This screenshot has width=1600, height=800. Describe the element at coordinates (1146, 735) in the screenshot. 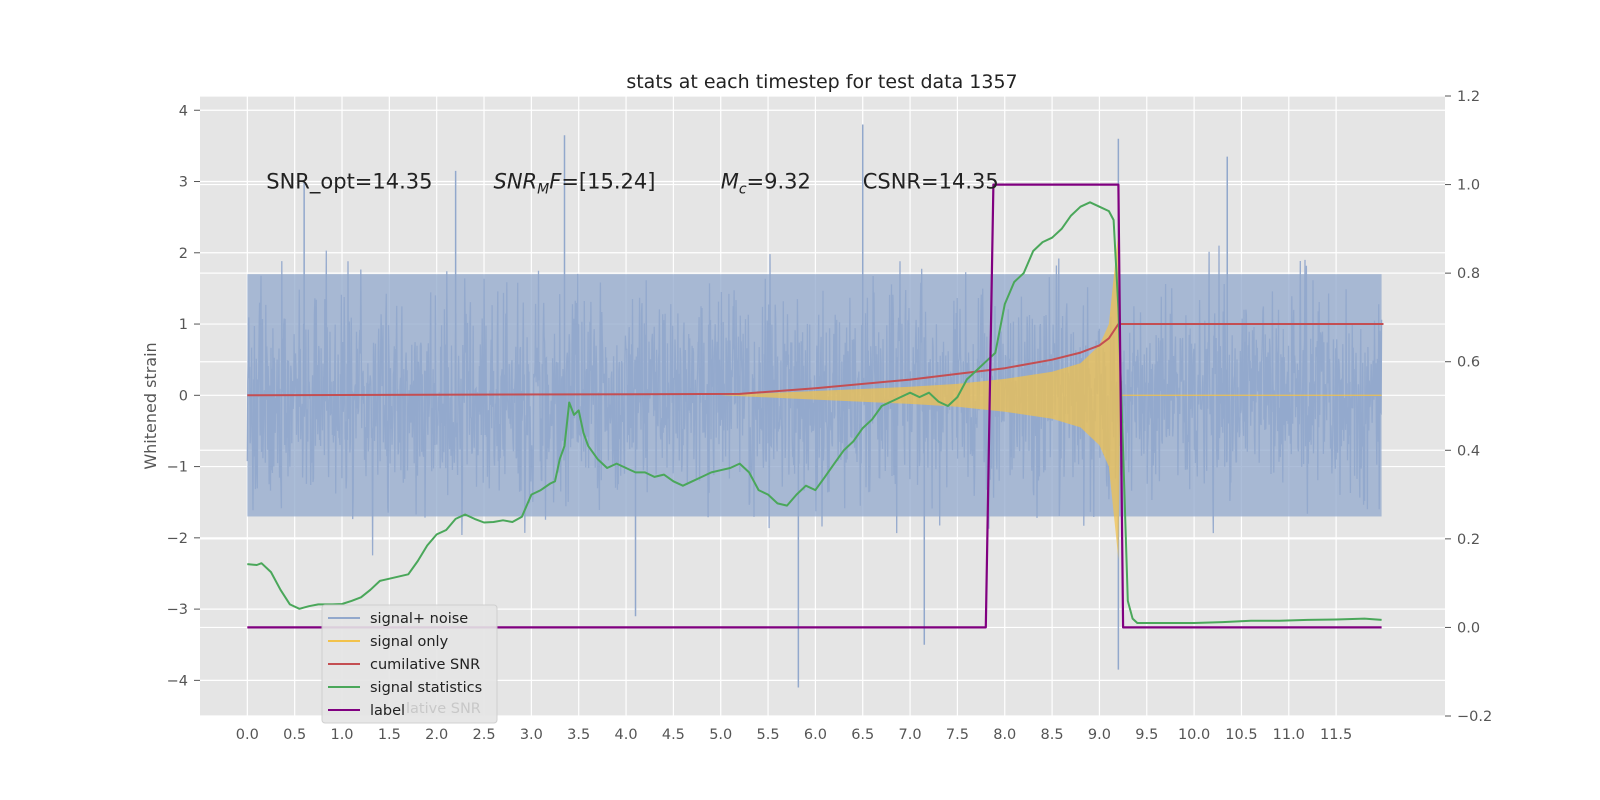

I see `x-tick-label: 9.5` at that location.